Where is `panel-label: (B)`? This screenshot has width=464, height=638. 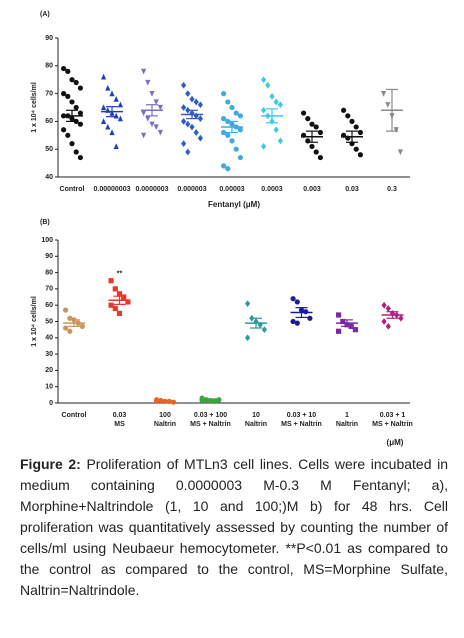
panel-label: (B) is located at coordinates (45, 222).